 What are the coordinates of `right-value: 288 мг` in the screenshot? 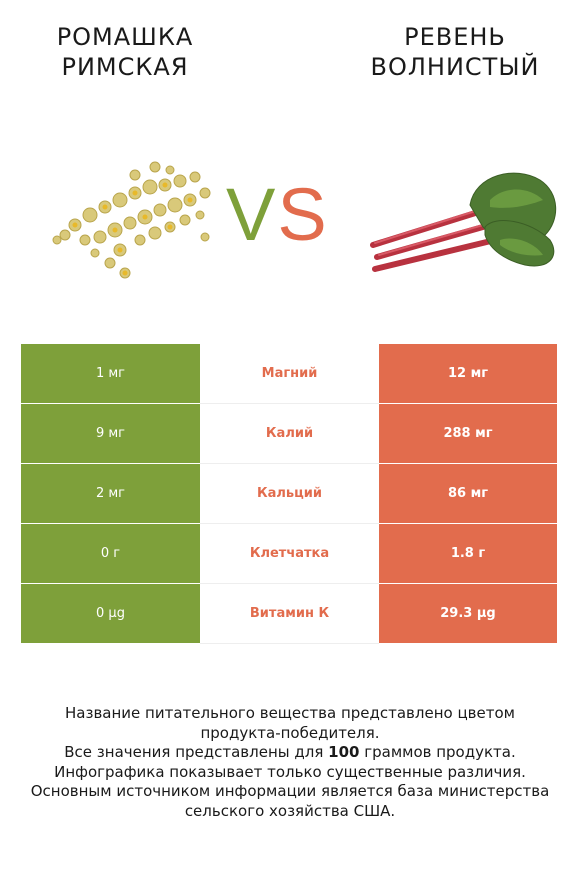 It's located at (468, 433).